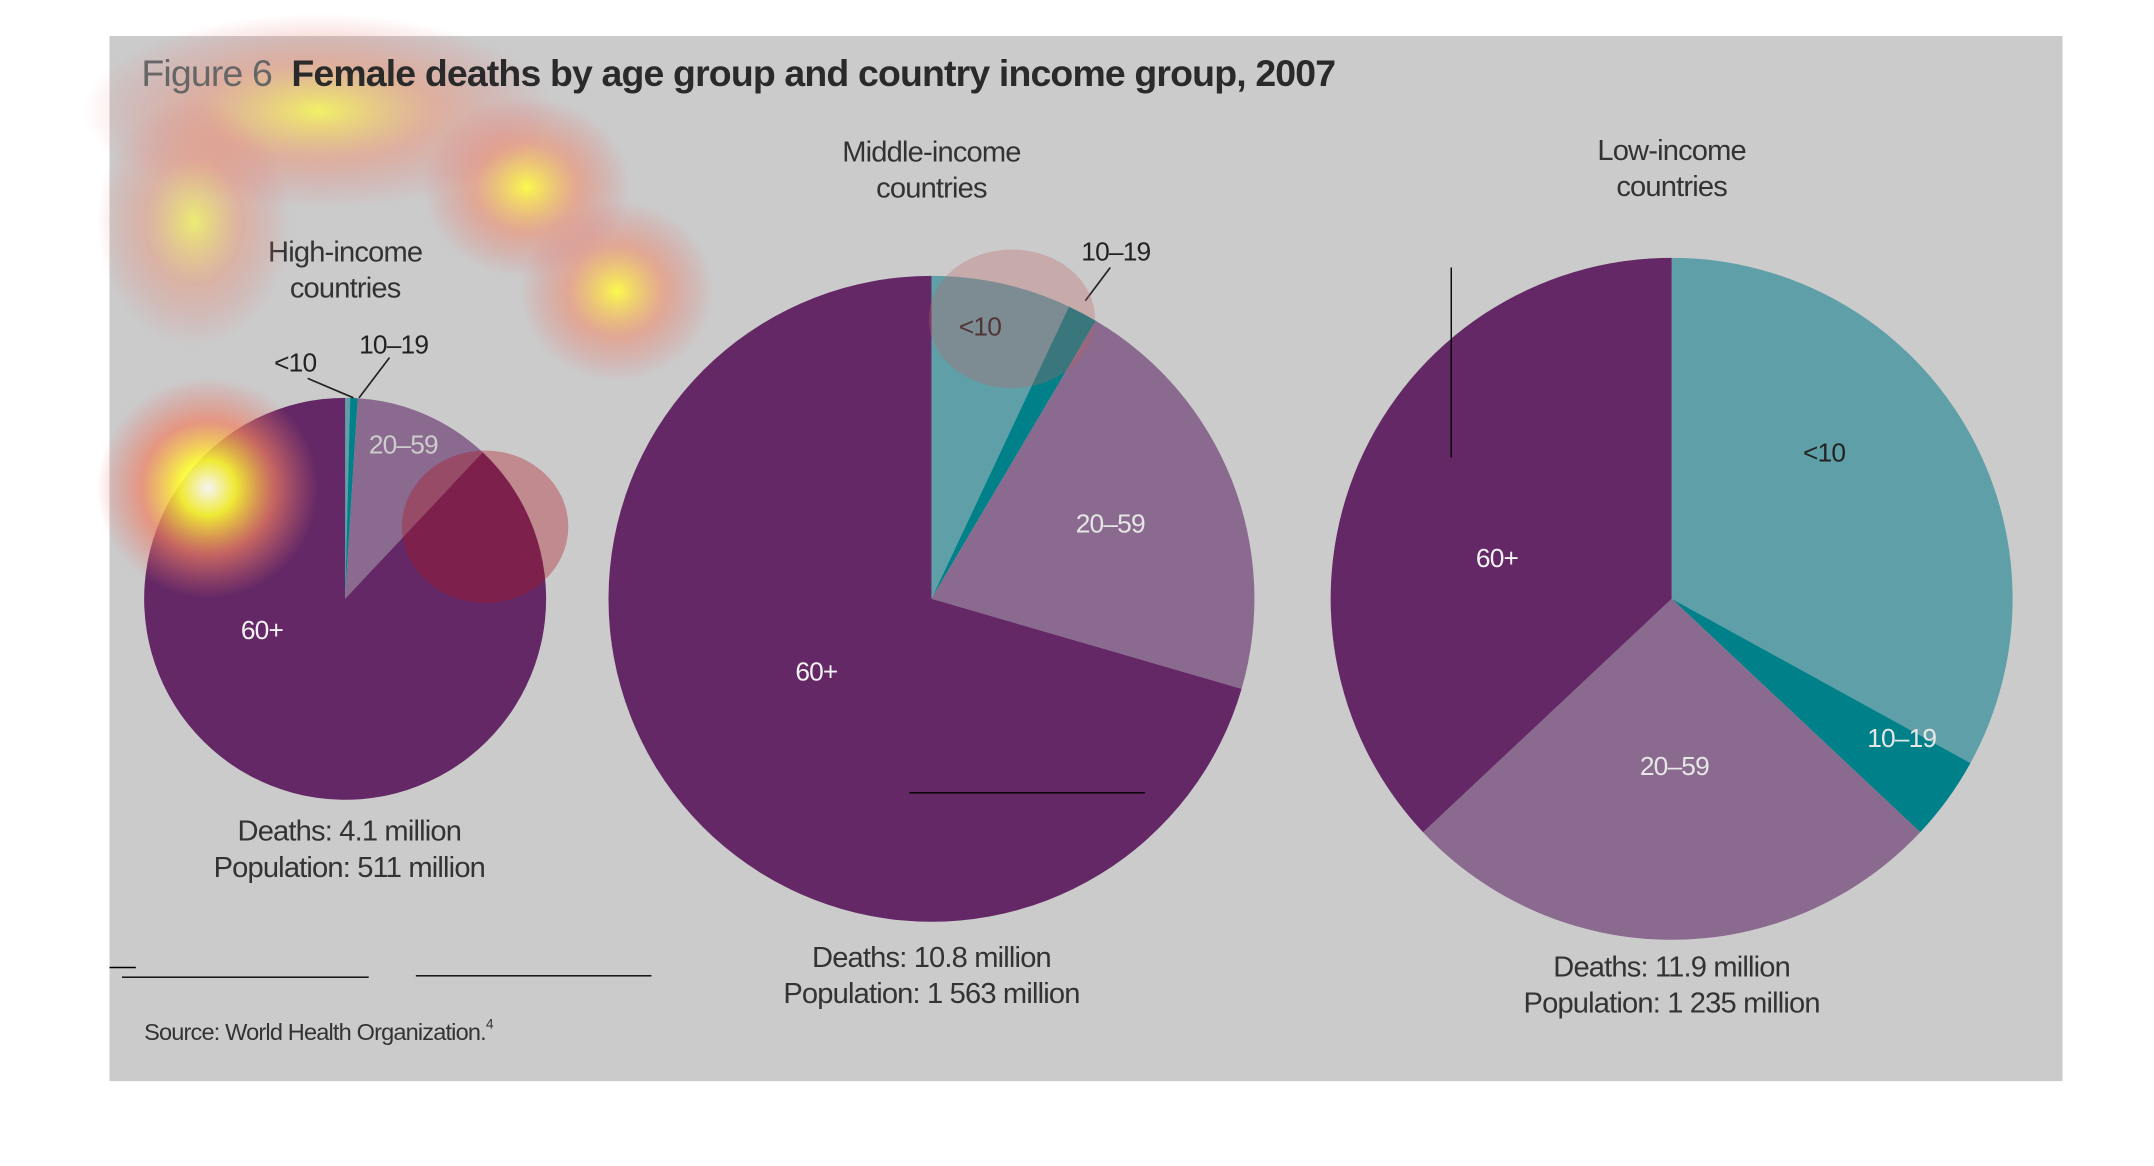 This screenshot has height=1166, width=2154. Describe the element at coordinates (345, 252) in the screenshot. I see `pie-title: High-income` at that location.